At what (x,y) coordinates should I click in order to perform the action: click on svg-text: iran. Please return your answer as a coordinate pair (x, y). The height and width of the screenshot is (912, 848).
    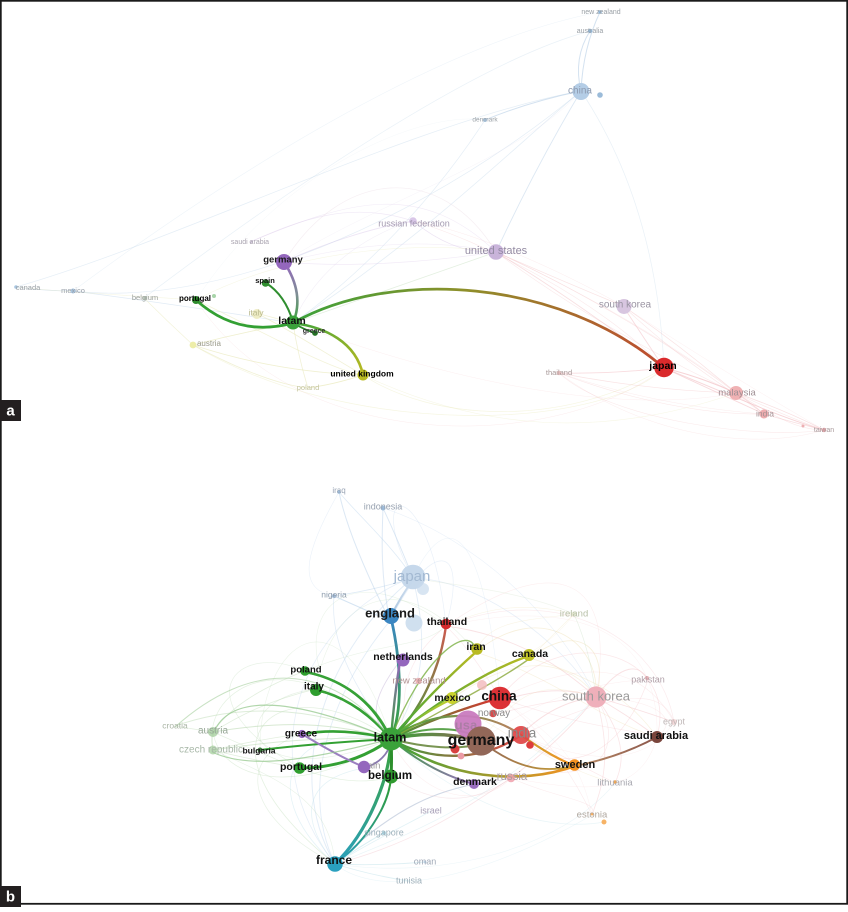
    Looking at the image, I should click on (475, 647).